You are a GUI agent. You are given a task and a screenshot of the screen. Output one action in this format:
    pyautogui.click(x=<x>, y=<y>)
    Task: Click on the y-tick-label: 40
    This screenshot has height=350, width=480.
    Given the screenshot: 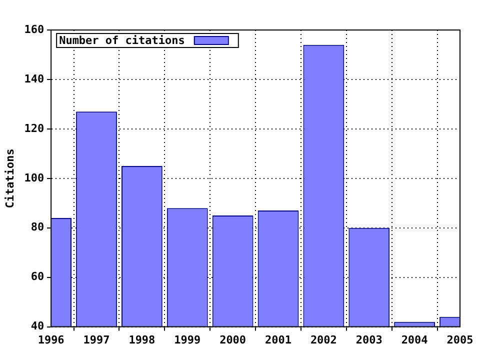 What is the action you would take?
    pyautogui.click(x=37, y=326)
    